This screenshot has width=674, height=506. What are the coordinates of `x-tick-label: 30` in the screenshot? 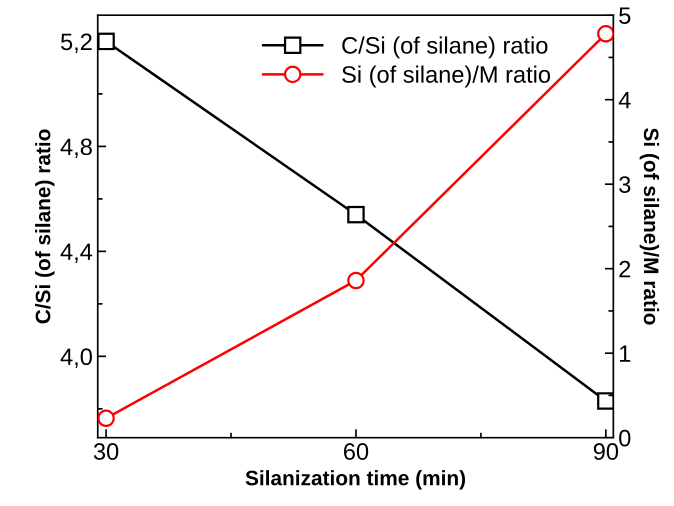 It's located at (106, 451).